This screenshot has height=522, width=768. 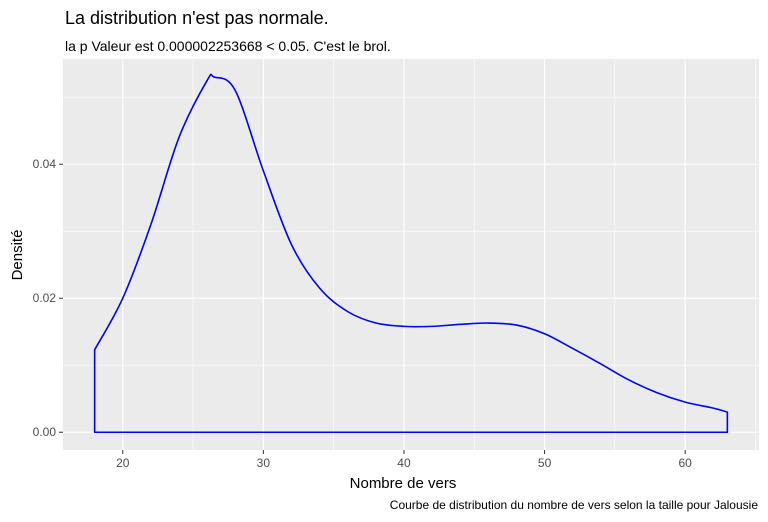 I want to click on y-axis: 0.00 0.02 0.04, so click(x=48, y=298).